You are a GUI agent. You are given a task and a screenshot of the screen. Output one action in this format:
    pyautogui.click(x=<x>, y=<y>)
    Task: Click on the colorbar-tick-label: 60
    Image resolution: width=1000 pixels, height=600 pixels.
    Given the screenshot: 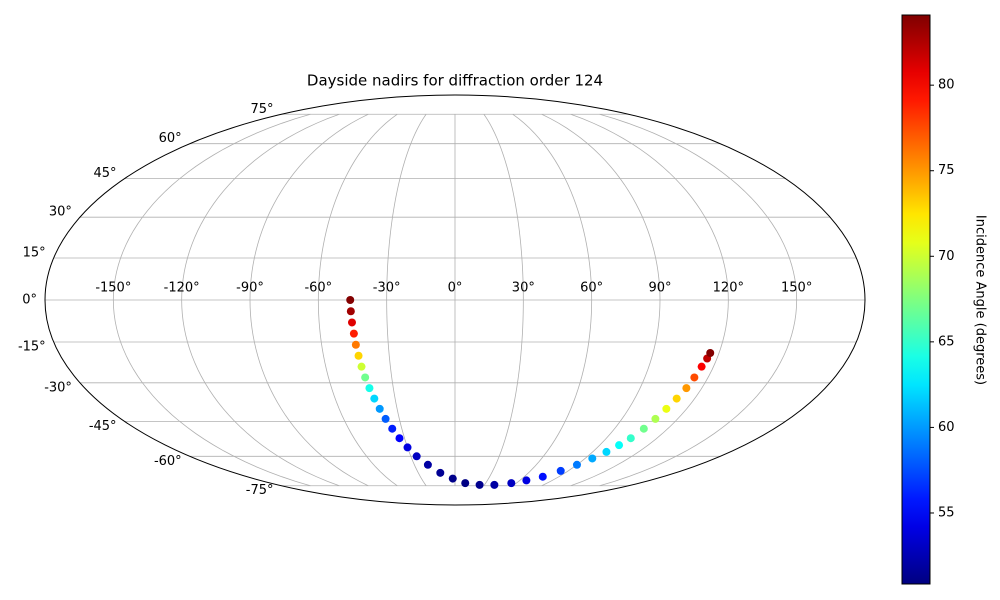 What is the action you would take?
    pyautogui.click(x=946, y=427)
    